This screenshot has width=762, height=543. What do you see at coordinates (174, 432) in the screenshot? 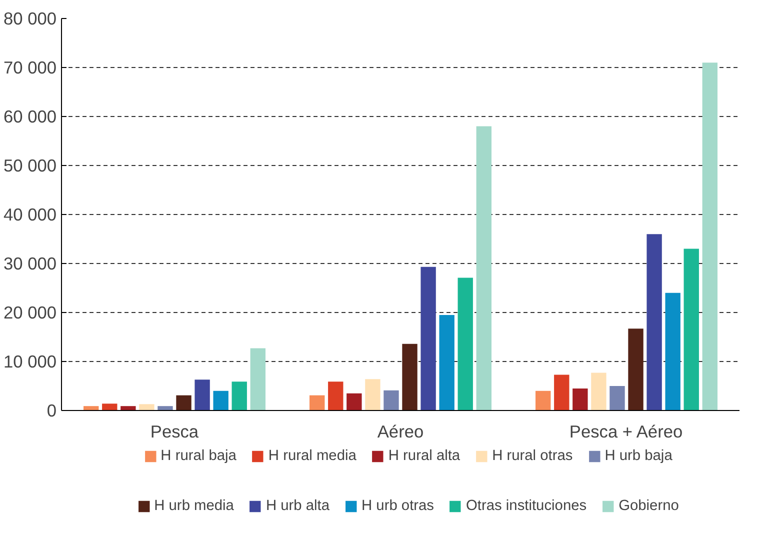
I see `x-tick-label: Pesca` at bounding box center [174, 432].